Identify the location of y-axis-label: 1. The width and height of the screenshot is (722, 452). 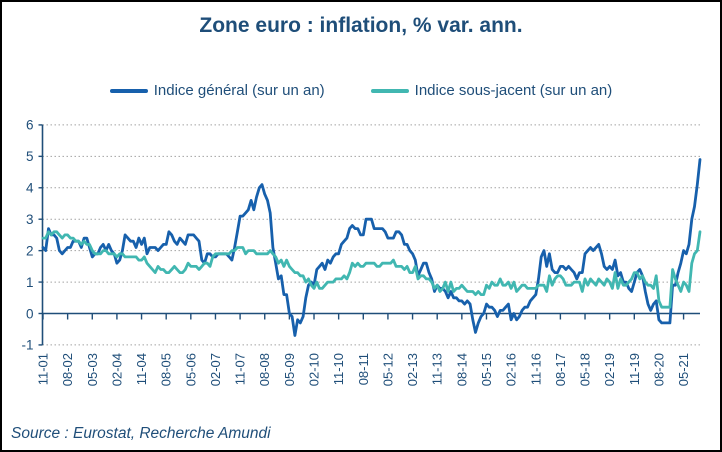
(30, 282).